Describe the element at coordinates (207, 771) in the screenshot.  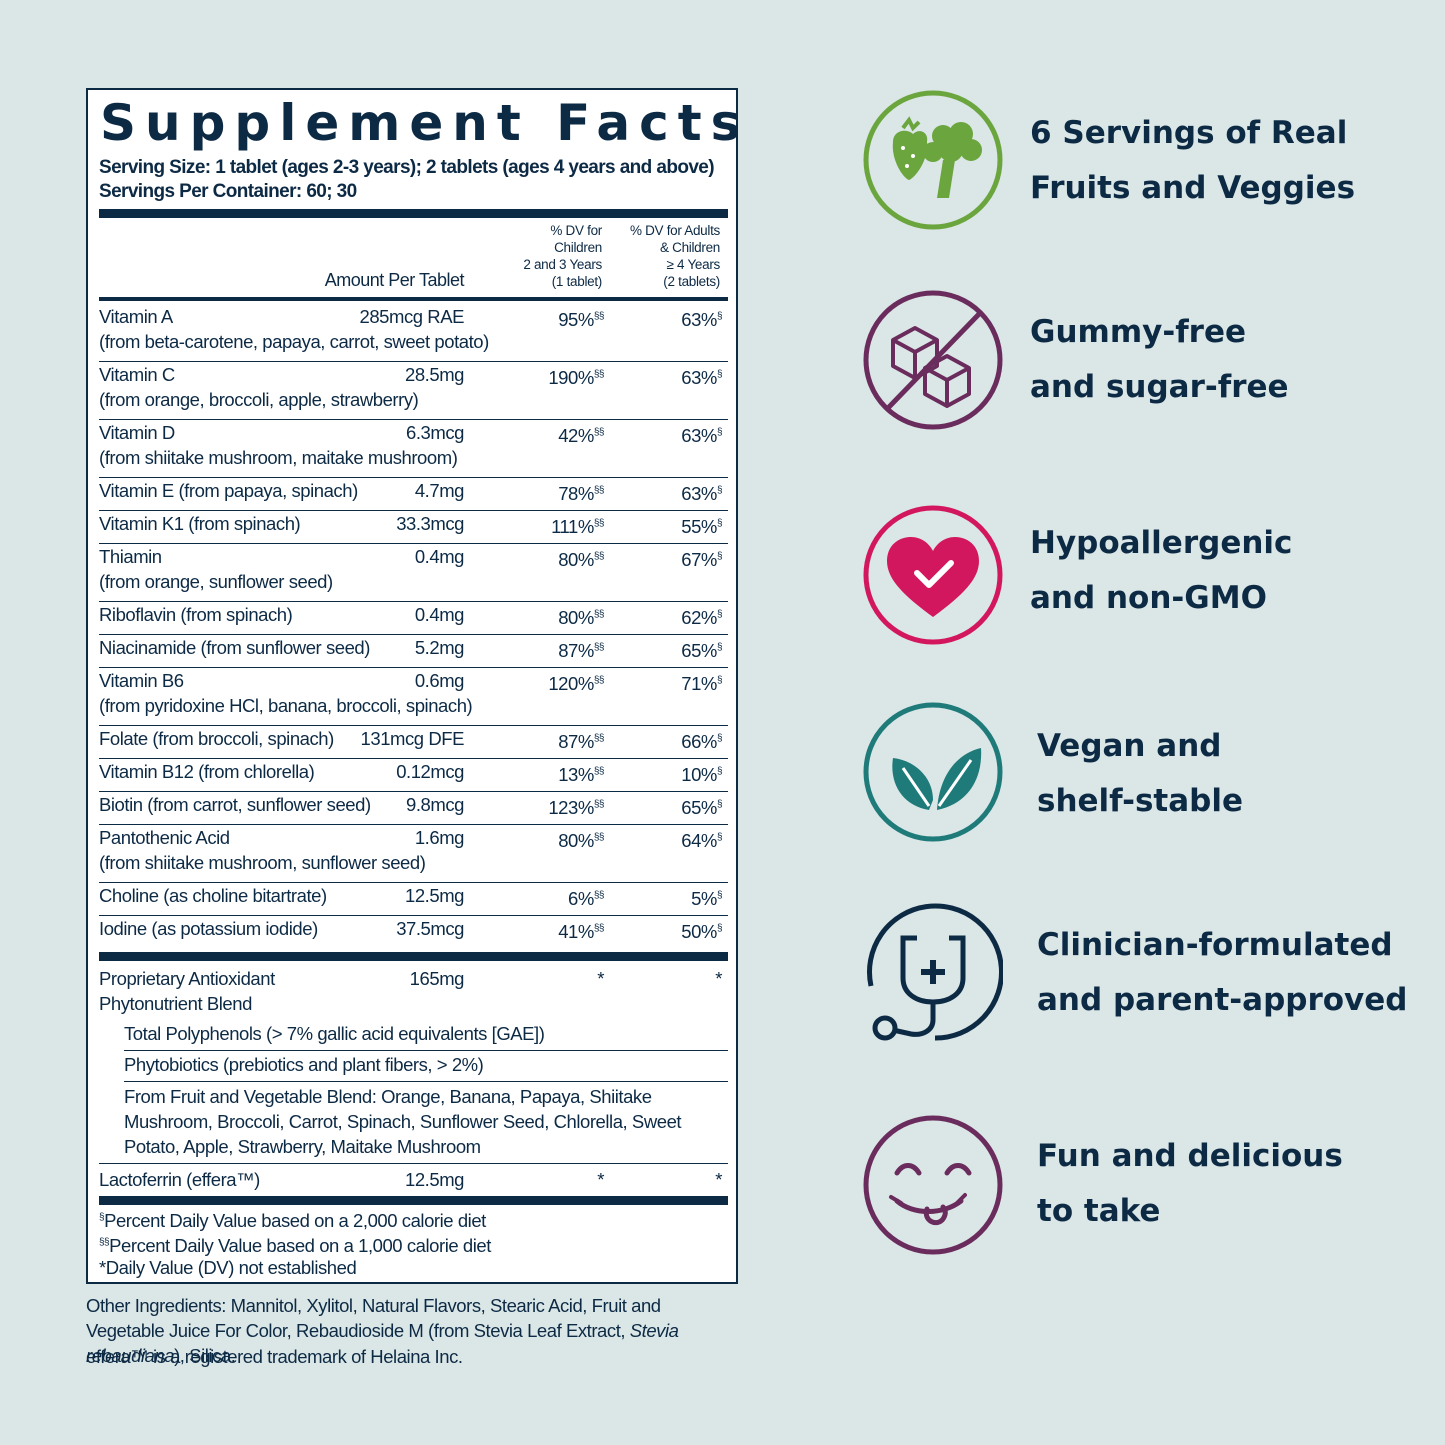
I see `nutrient-name: Vitamin B12 (from chlorella)` at that location.